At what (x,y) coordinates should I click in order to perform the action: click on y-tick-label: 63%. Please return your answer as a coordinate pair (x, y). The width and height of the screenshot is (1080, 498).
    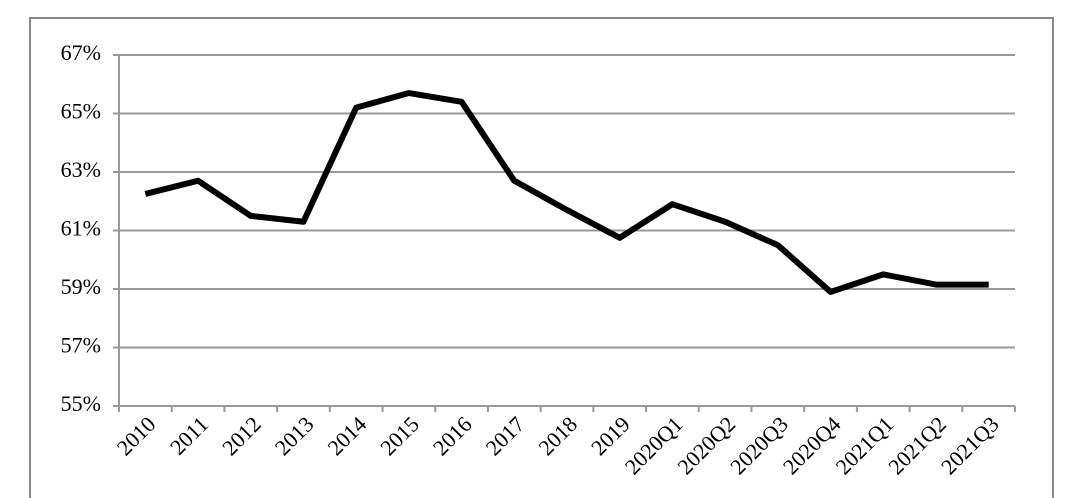
    Looking at the image, I should click on (81, 169).